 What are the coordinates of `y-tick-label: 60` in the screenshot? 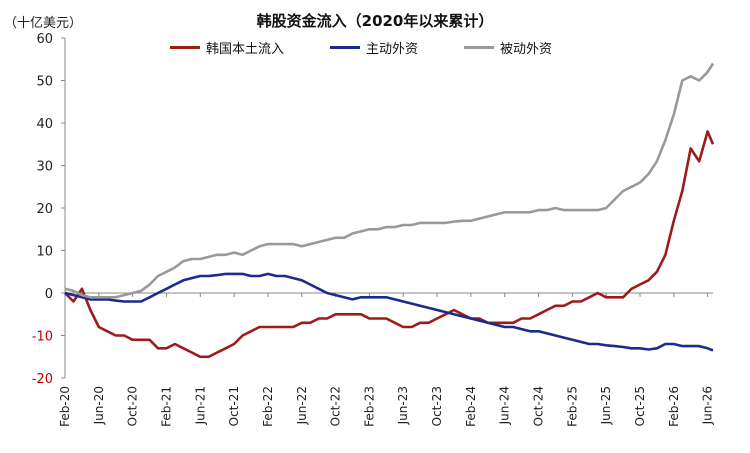 It's located at (44, 39).